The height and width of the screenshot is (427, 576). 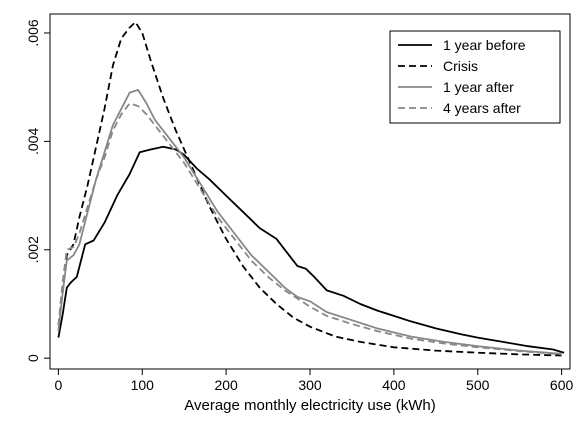 What do you see at coordinates (460, 66) in the screenshot?
I see `legend-label: Crisis` at bounding box center [460, 66].